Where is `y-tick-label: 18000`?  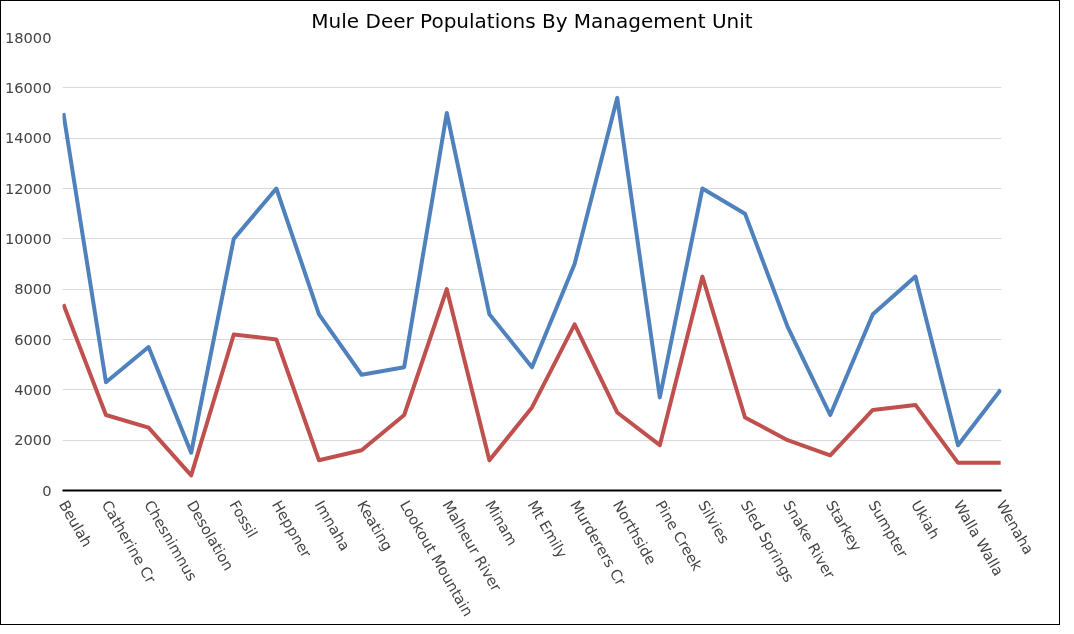
y-tick-label: 18000 is located at coordinates (28, 37).